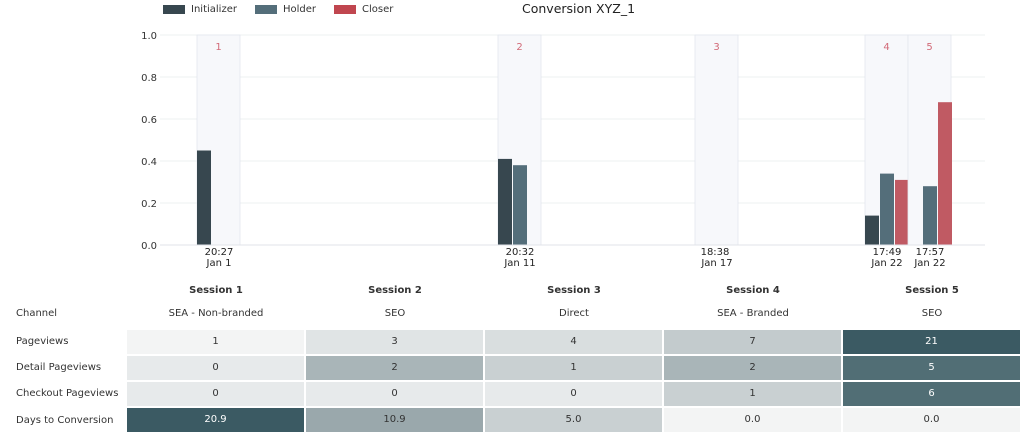 The image size is (1024, 437). I want to click on x-tick-date: Jan 11, so click(519, 263).